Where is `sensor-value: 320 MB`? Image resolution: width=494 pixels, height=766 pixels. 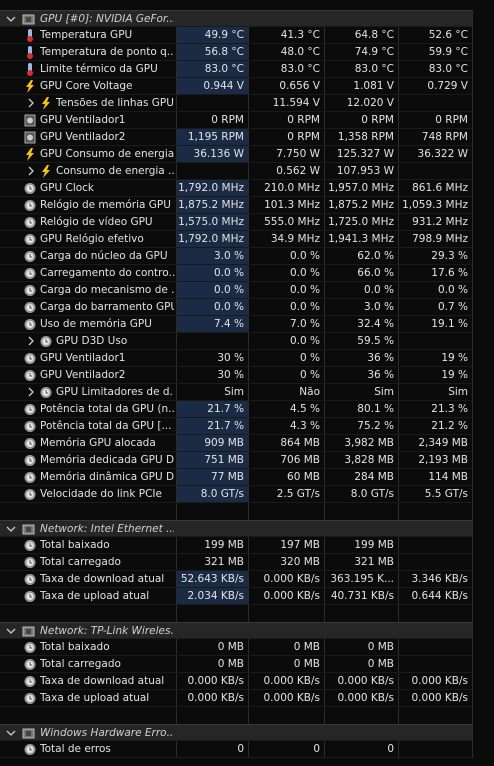
sensor-value: 320 MB is located at coordinates (300, 562).